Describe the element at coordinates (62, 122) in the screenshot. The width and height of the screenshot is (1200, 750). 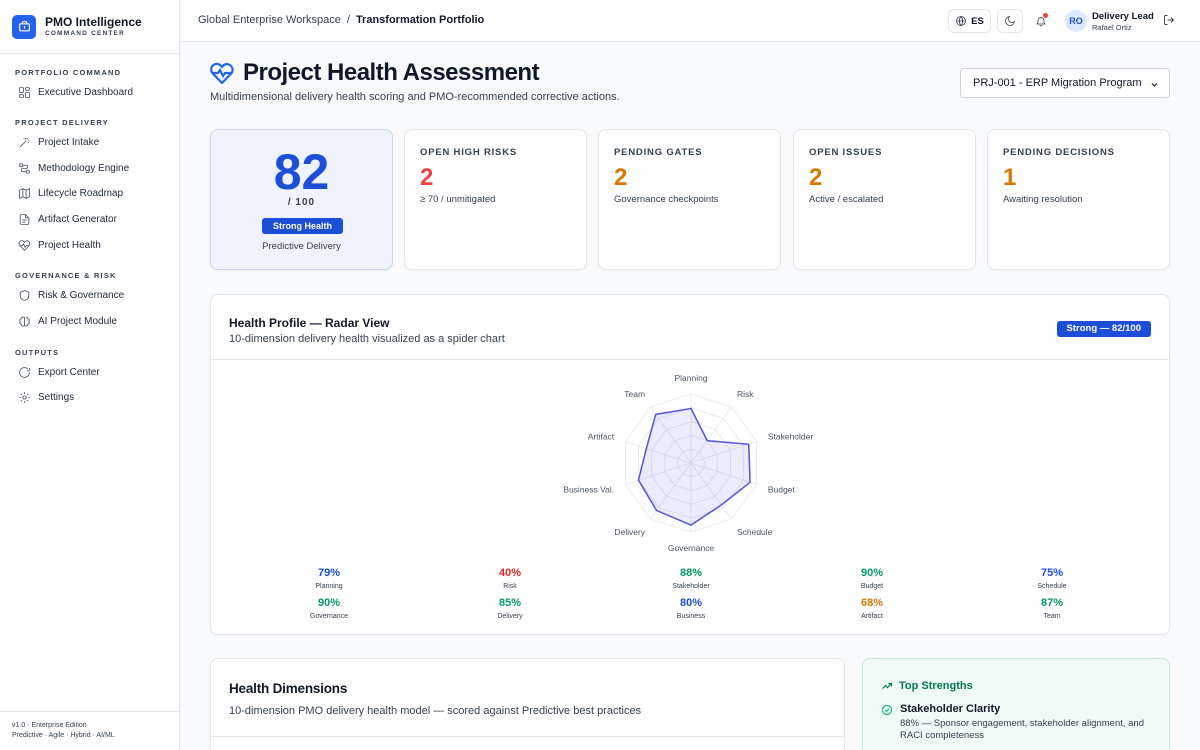
I see `nav-section-delivery: PROJECT DELIVERY` at that location.